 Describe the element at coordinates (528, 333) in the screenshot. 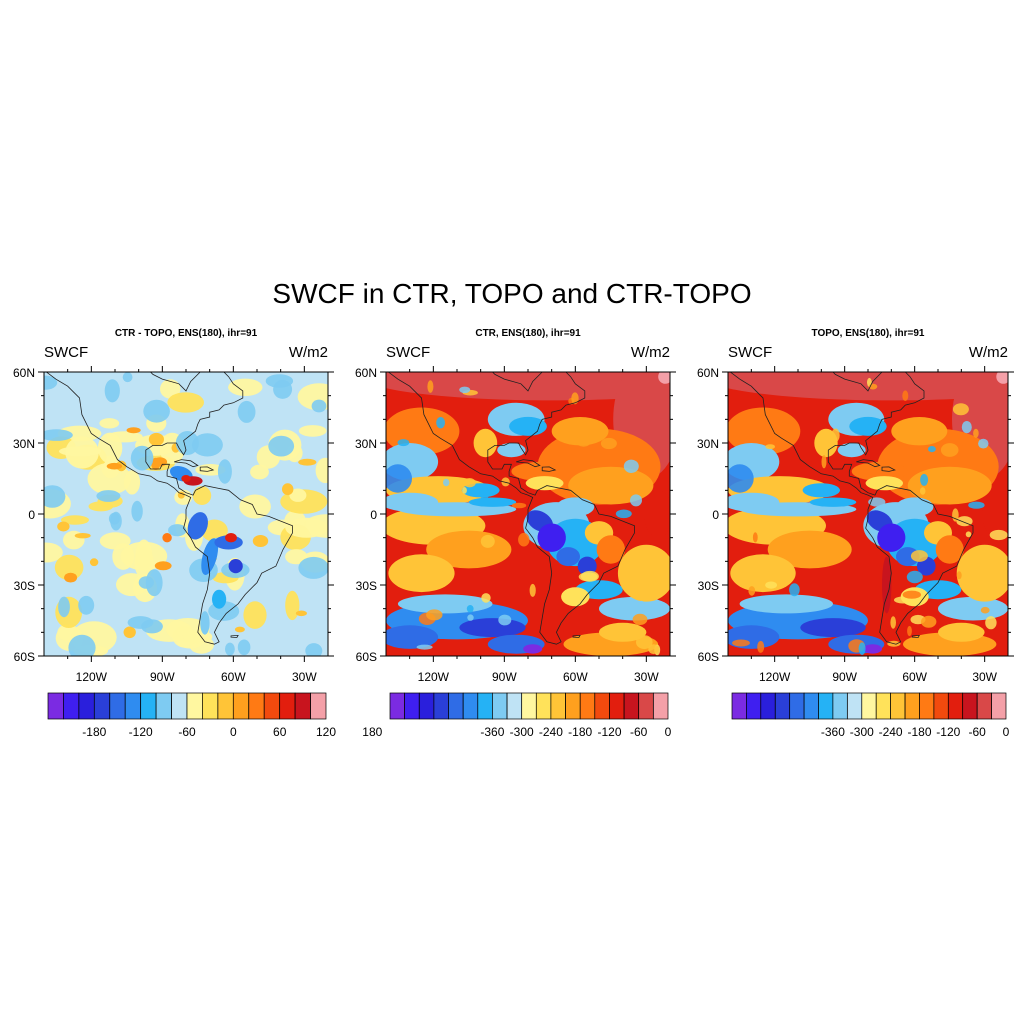

I see `panel-title: CTR, ENS(180), ihr=91` at that location.